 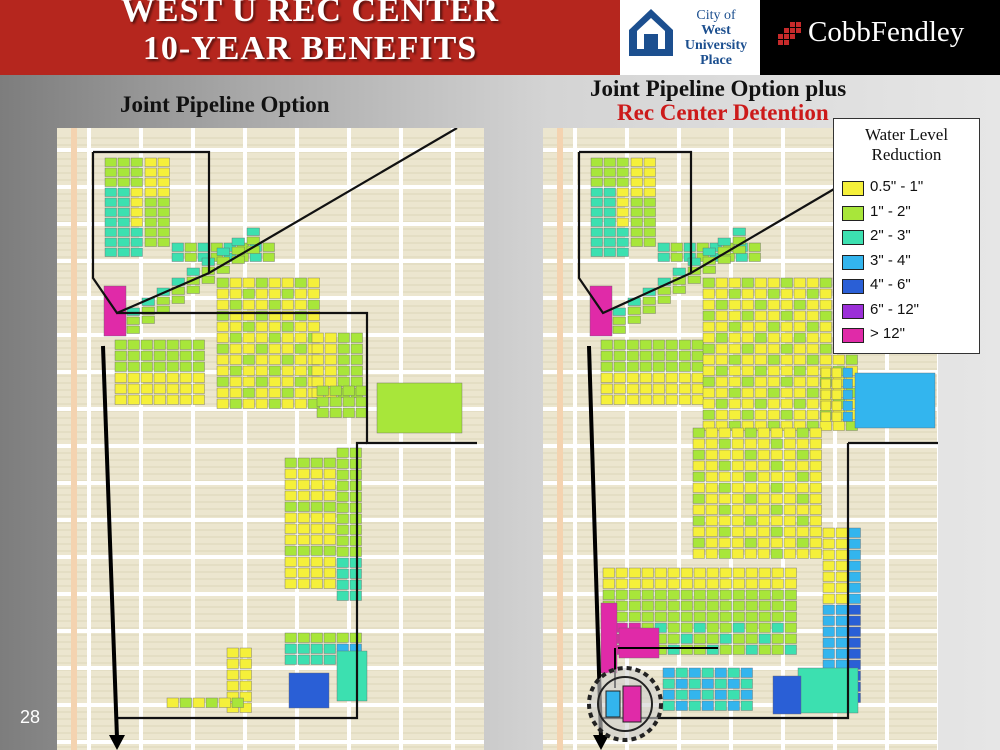 I want to click on legend-item: 0.5" - 1", so click(x=909, y=188).